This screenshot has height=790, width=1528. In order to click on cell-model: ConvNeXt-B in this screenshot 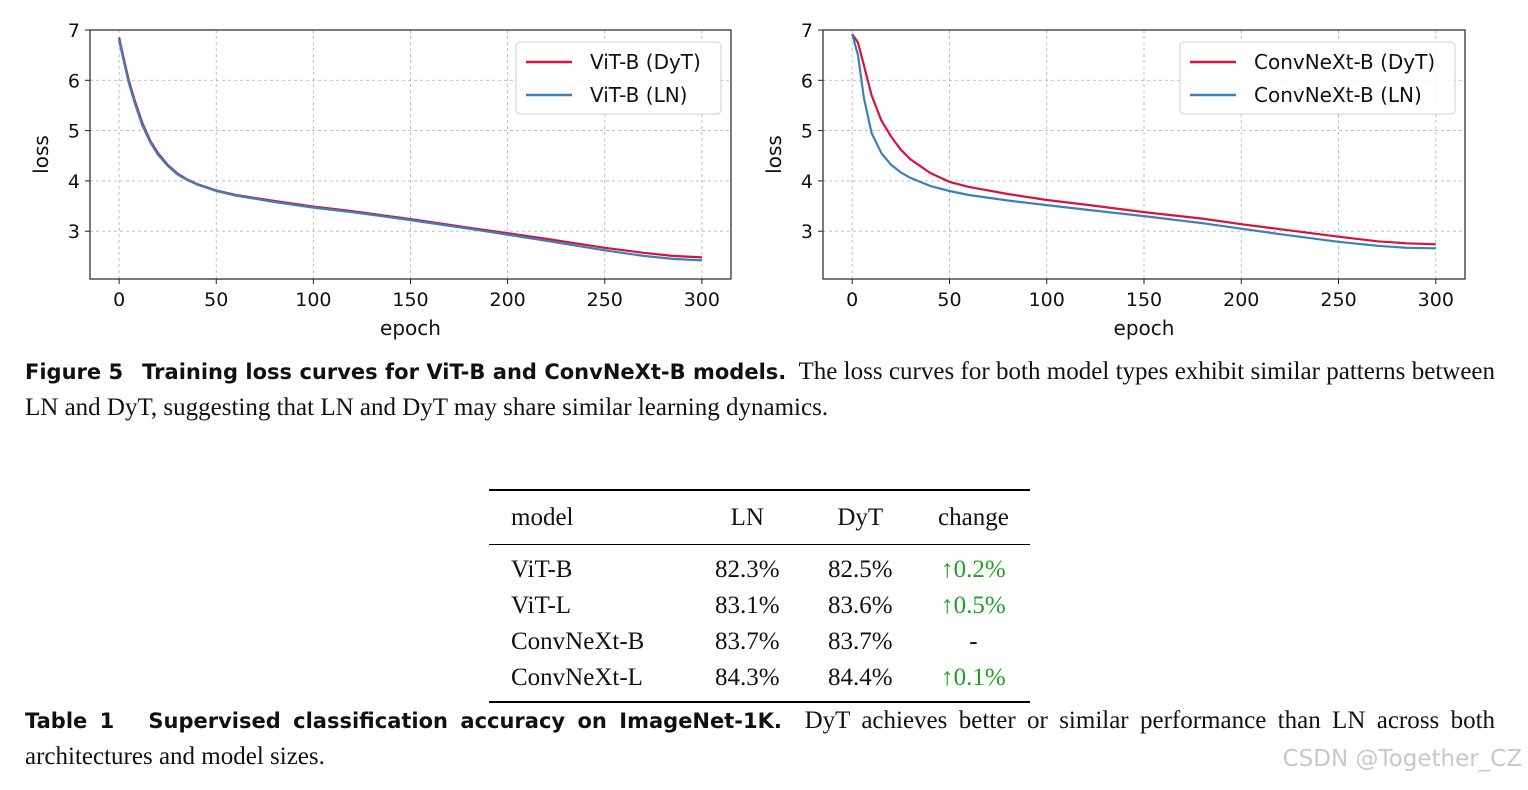, I will do `click(578, 641)`.